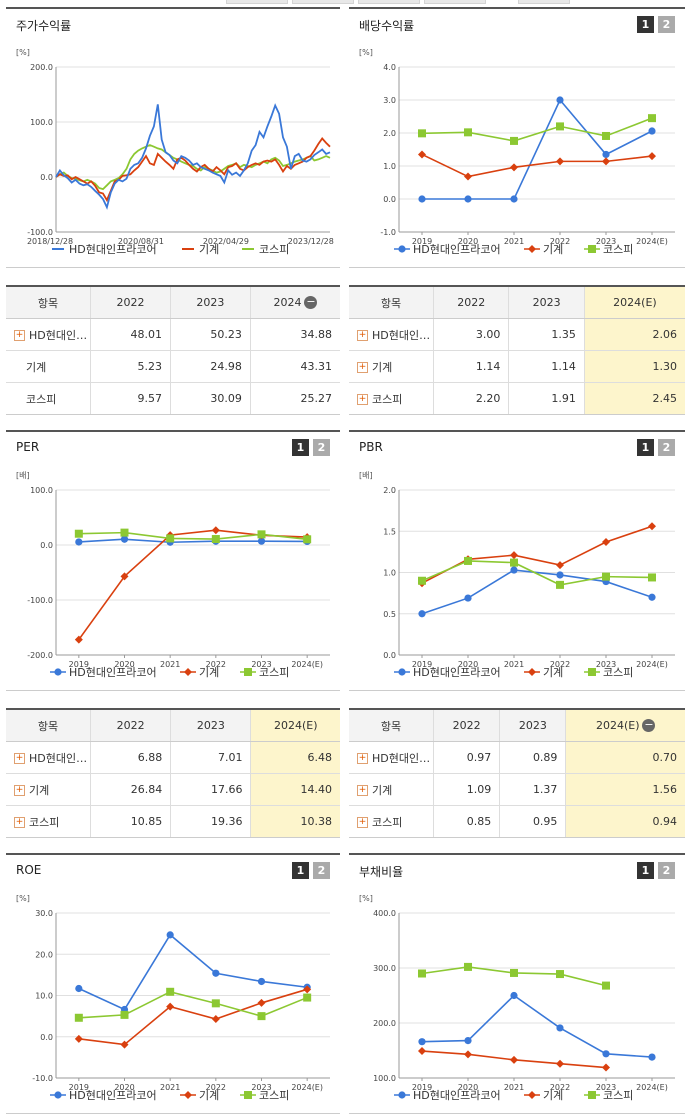 This screenshot has height=1115, width=691. Describe the element at coordinates (470, 366) in the screenshot. I see `cell: 1.14` at that location.